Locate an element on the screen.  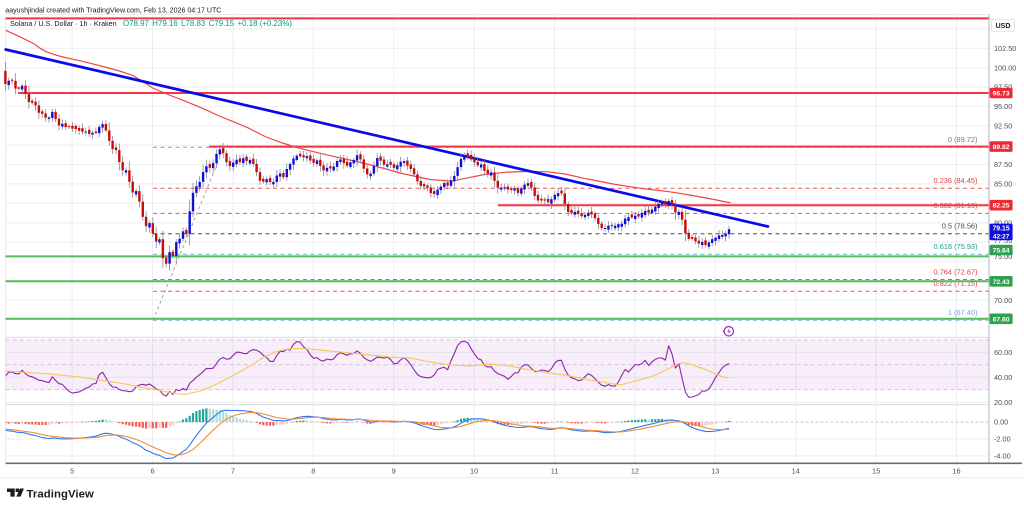
svg-text: 0.618 (75.93) is located at coordinates (956, 246).